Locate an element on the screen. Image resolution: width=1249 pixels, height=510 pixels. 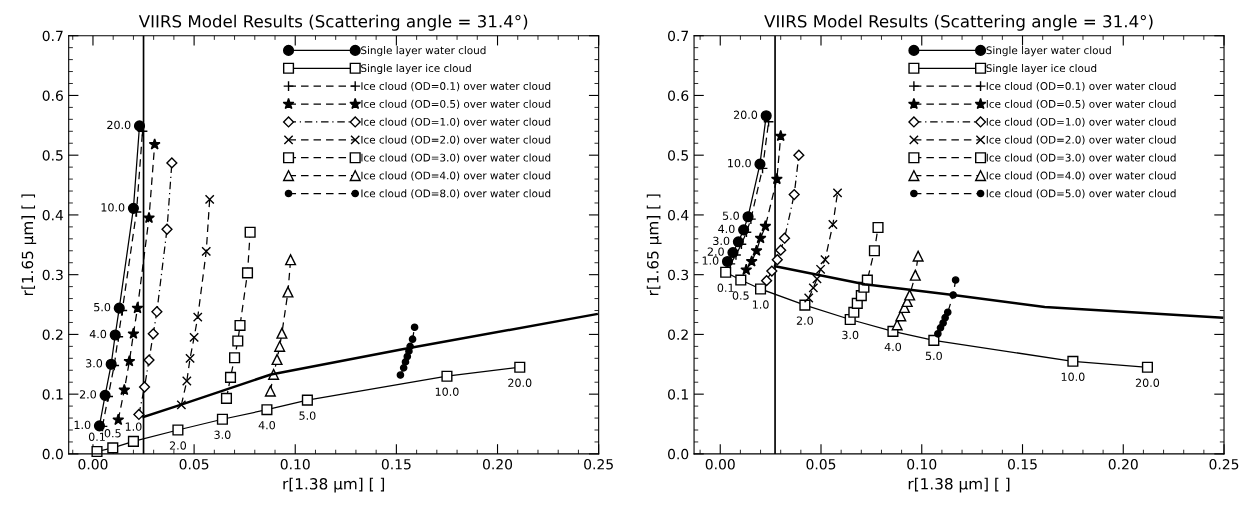
legend-label: Ice cloud (OD=5.0) over water cloud is located at coordinates (1081, 194).